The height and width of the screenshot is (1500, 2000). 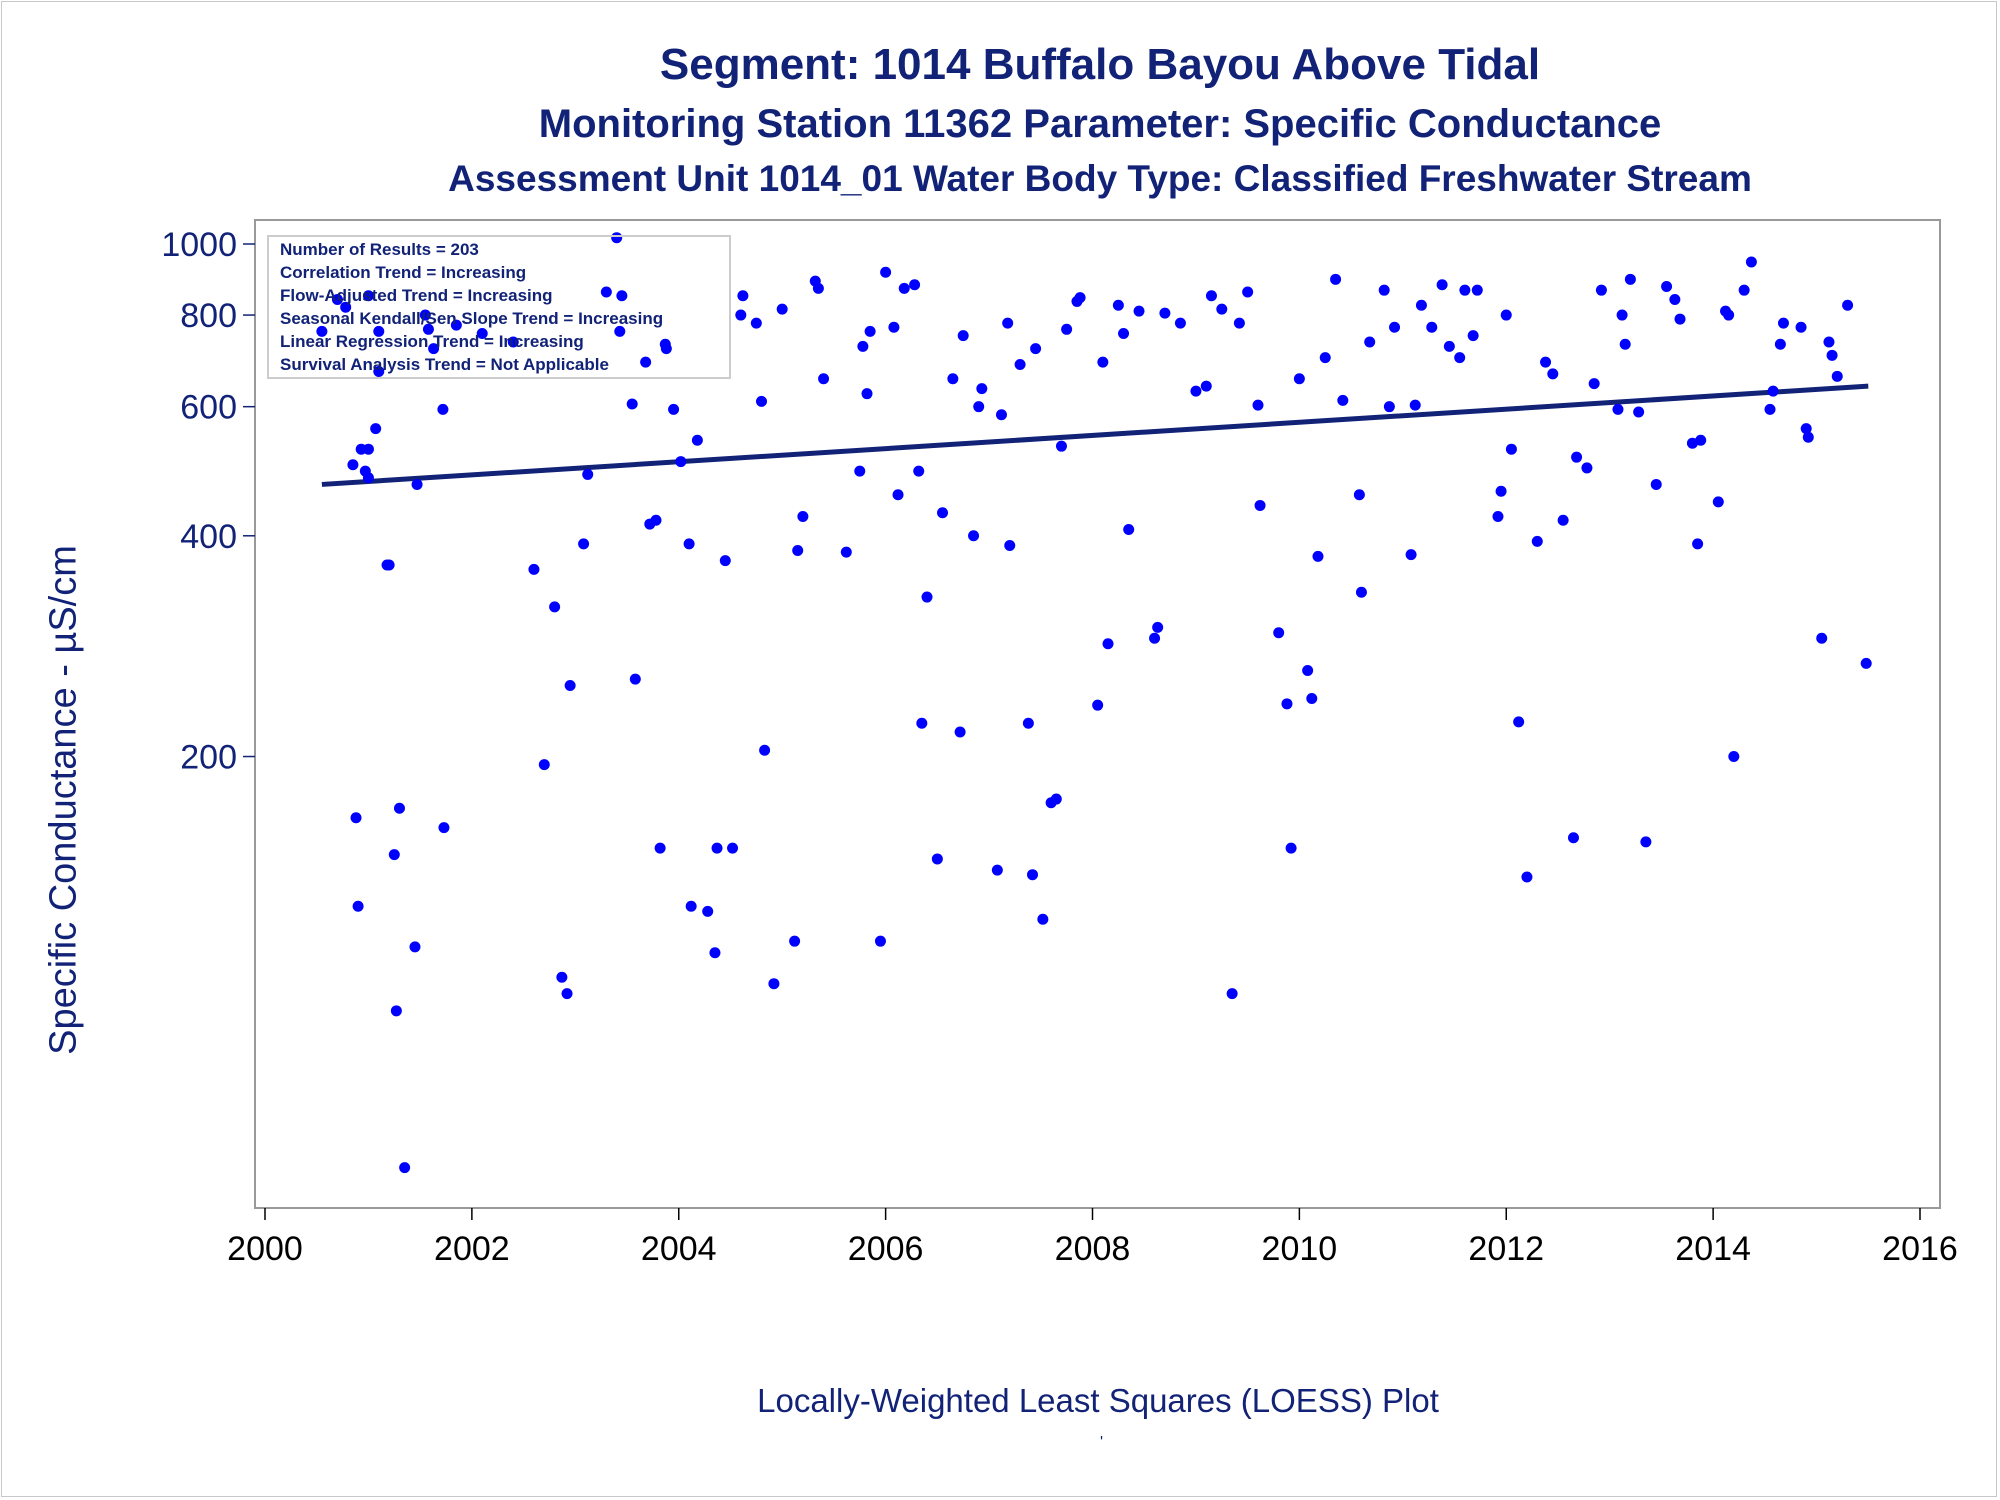 What do you see at coordinates (208, 408) in the screenshot?
I see `y-tick-label: 600` at bounding box center [208, 408].